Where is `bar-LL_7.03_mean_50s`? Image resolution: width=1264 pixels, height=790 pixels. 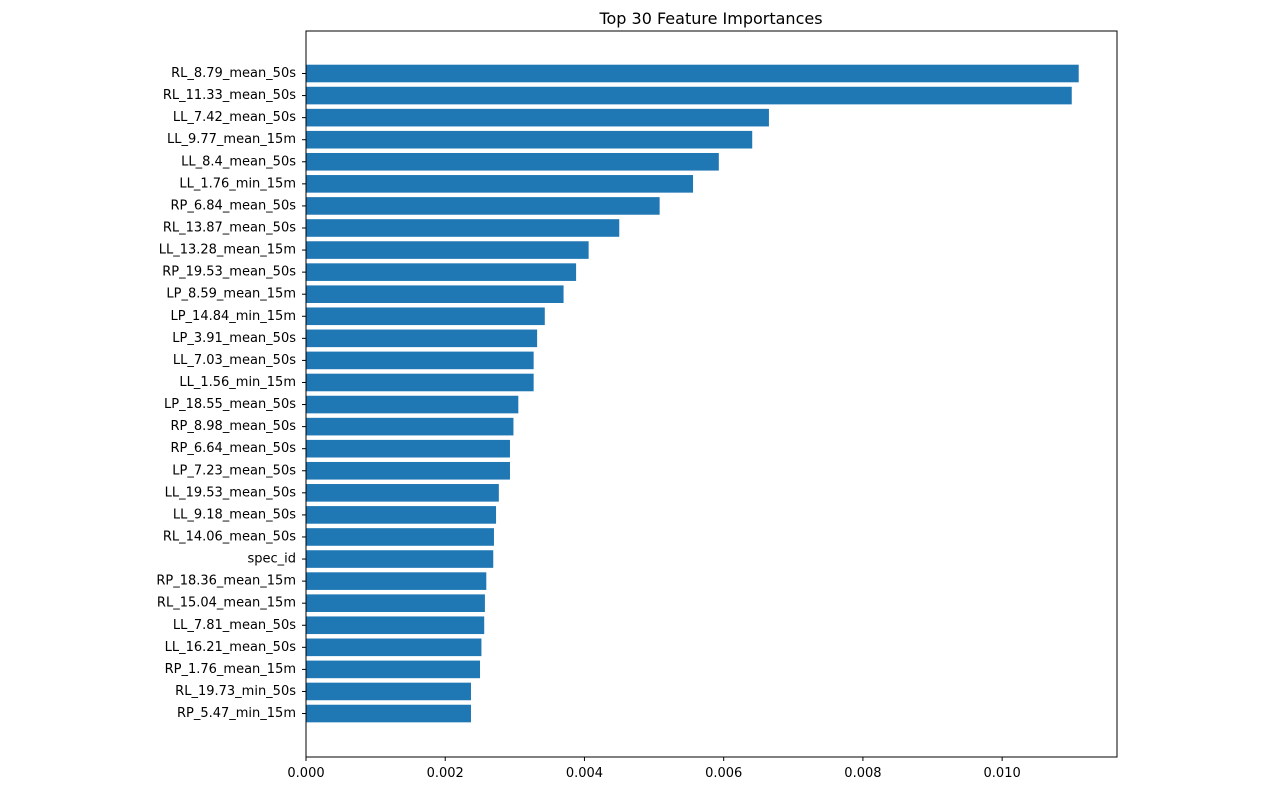 bar-LL_7.03_mean_50s is located at coordinates (420, 360).